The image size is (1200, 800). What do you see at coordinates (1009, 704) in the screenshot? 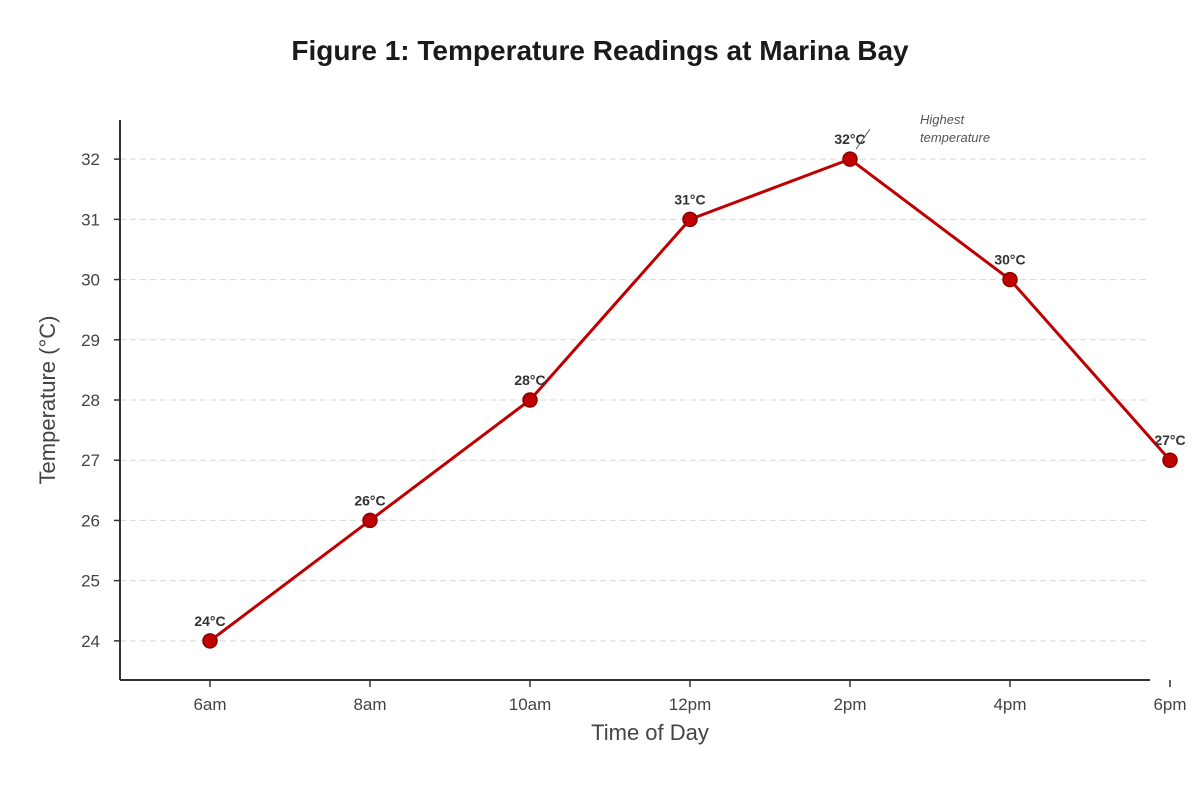
I see `x-tick-label: 4pm` at bounding box center [1009, 704].